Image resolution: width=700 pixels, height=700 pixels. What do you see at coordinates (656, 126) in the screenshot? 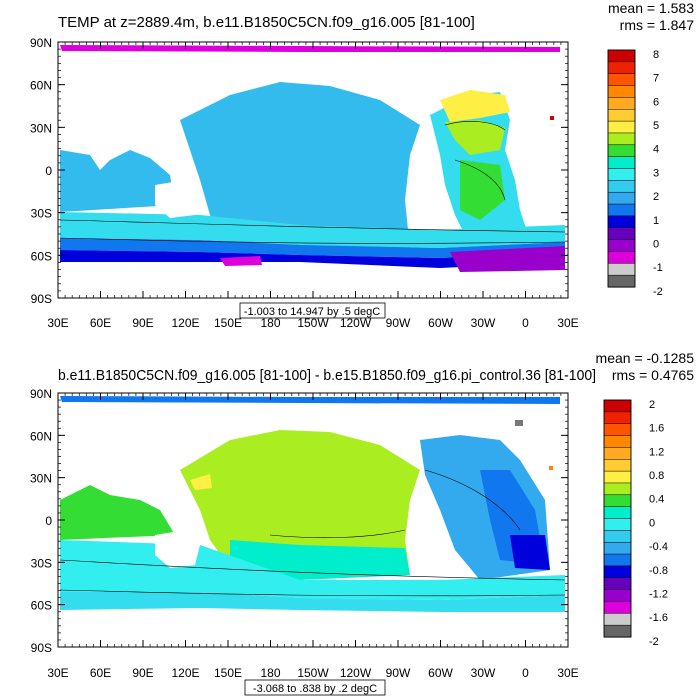
I see `colorbar-label: 5` at bounding box center [656, 126].